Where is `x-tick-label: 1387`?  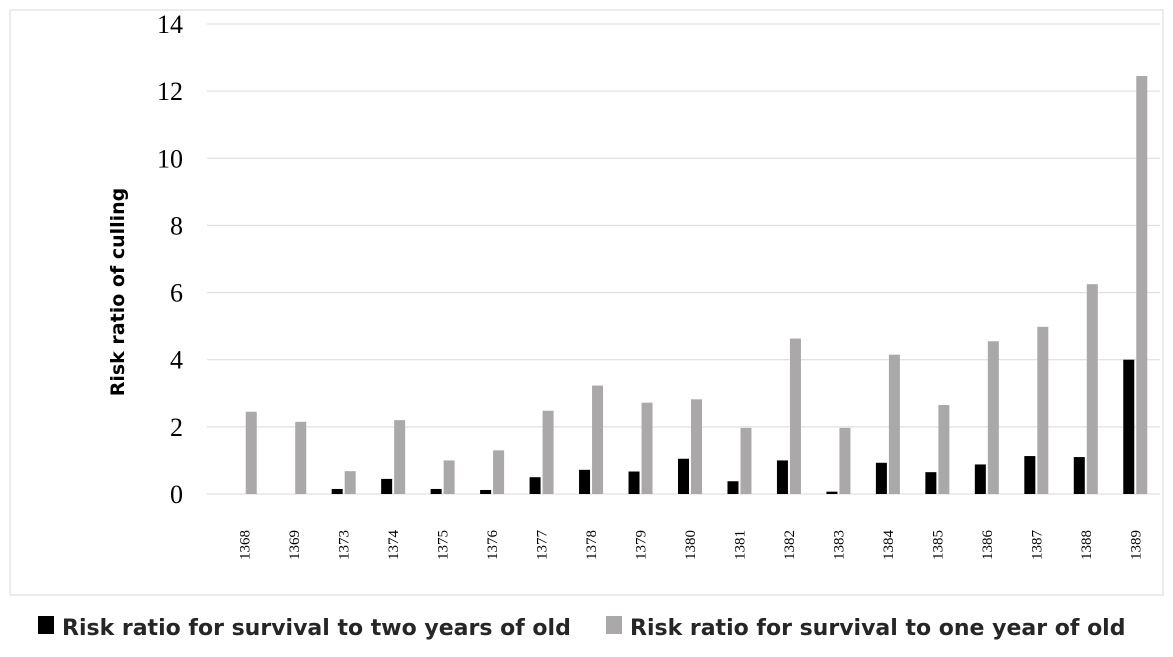
x-tick-label: 1387 is located at coordinates (1037, 545).